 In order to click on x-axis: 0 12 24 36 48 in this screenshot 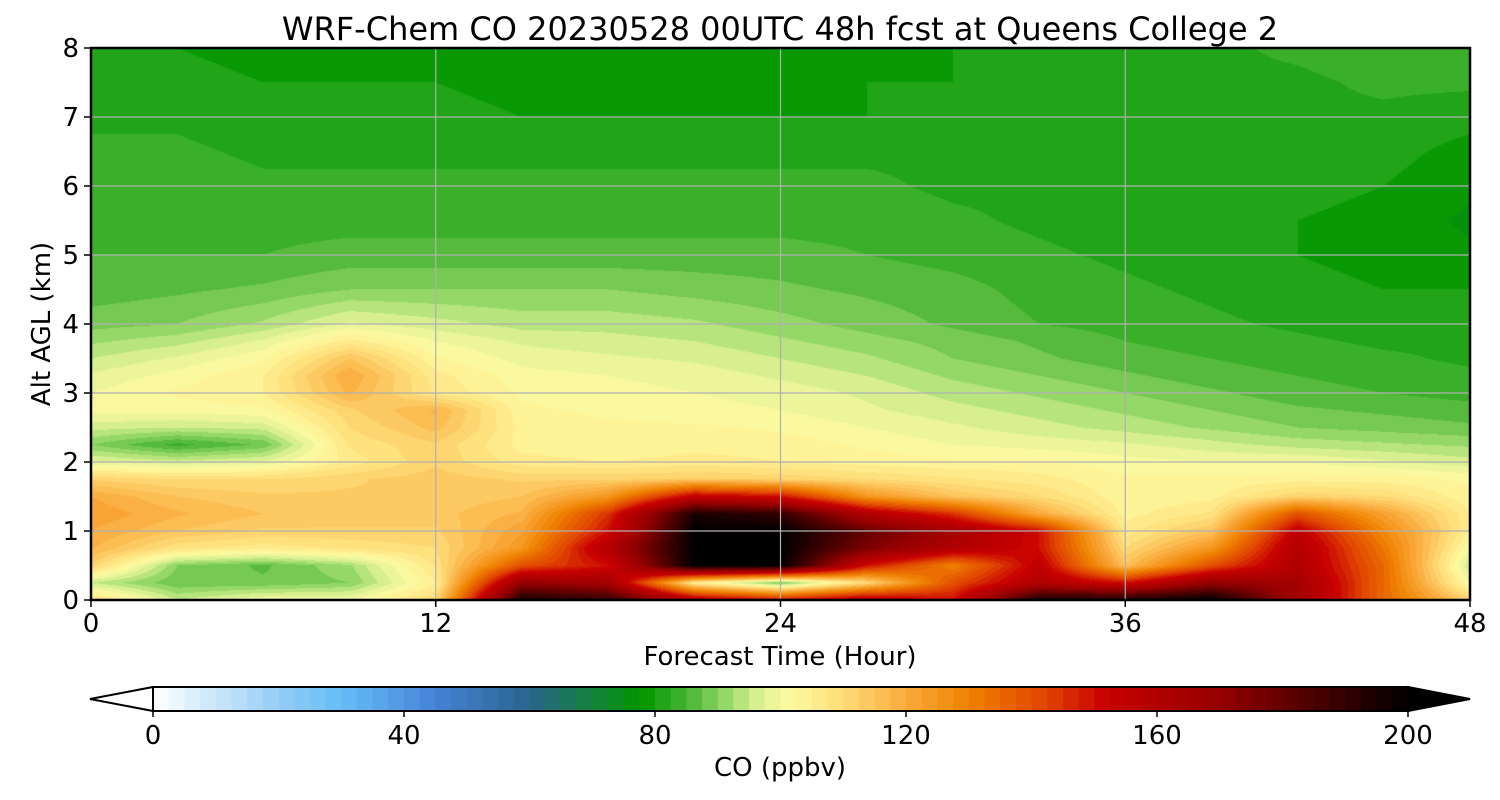, I will do `click(785, 619)`.